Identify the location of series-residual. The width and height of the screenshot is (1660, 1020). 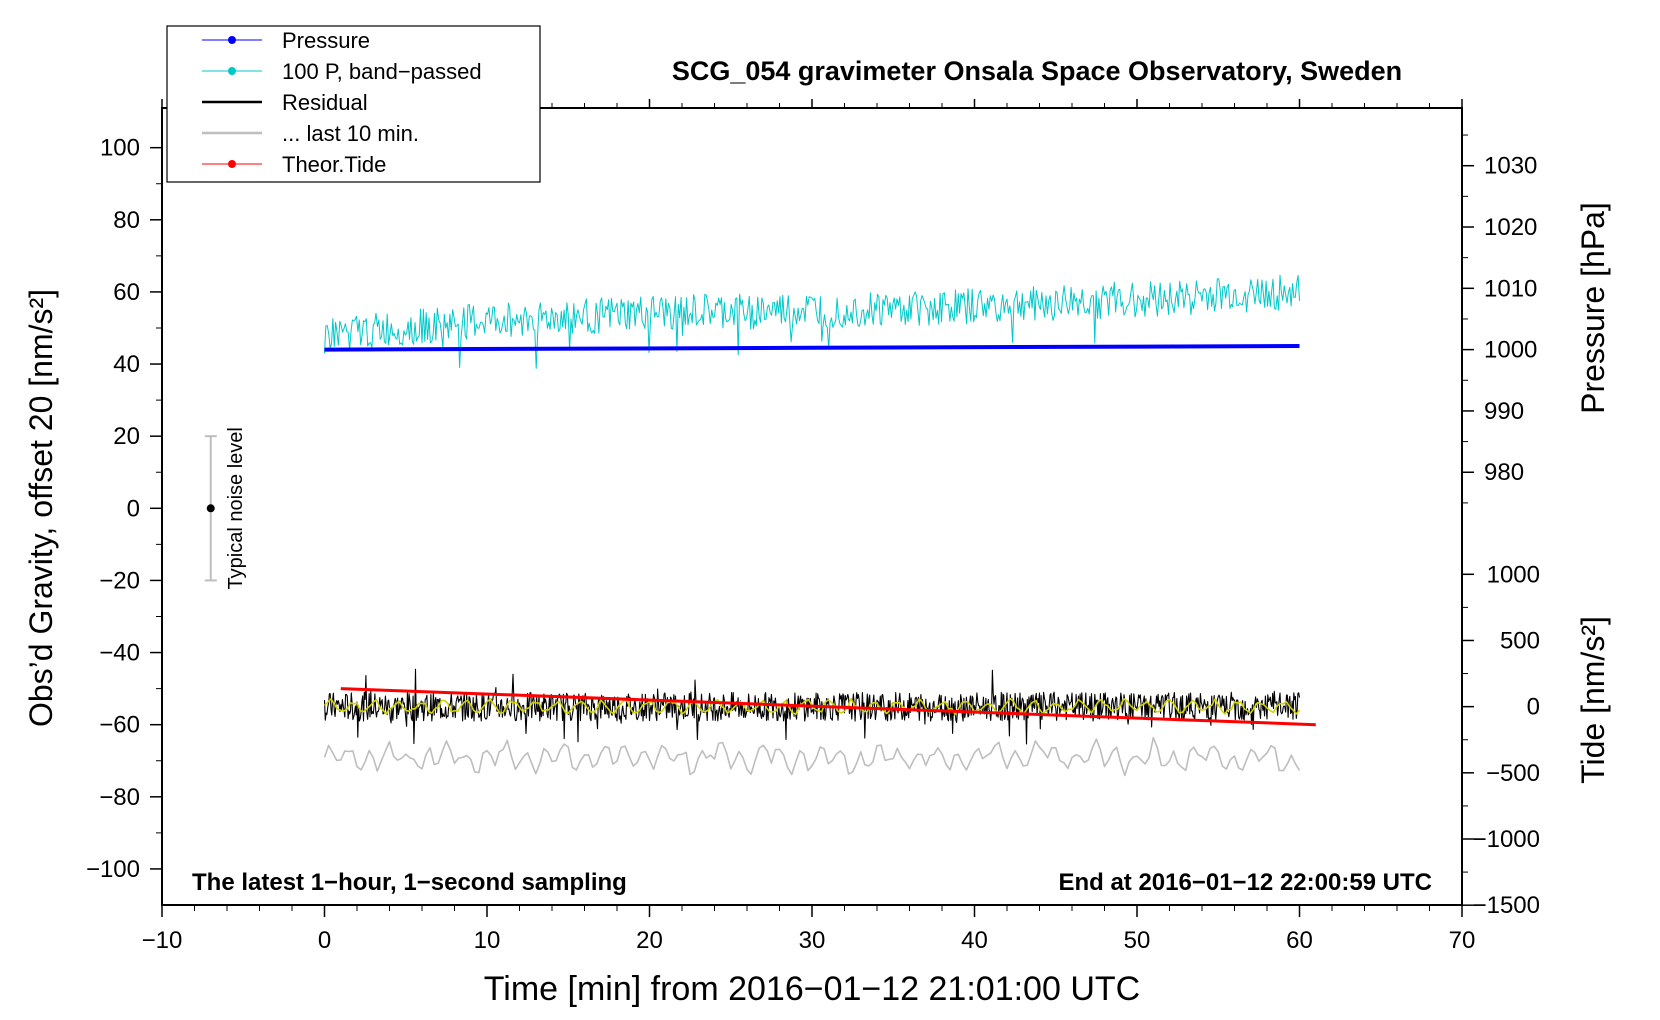
(812, 706).